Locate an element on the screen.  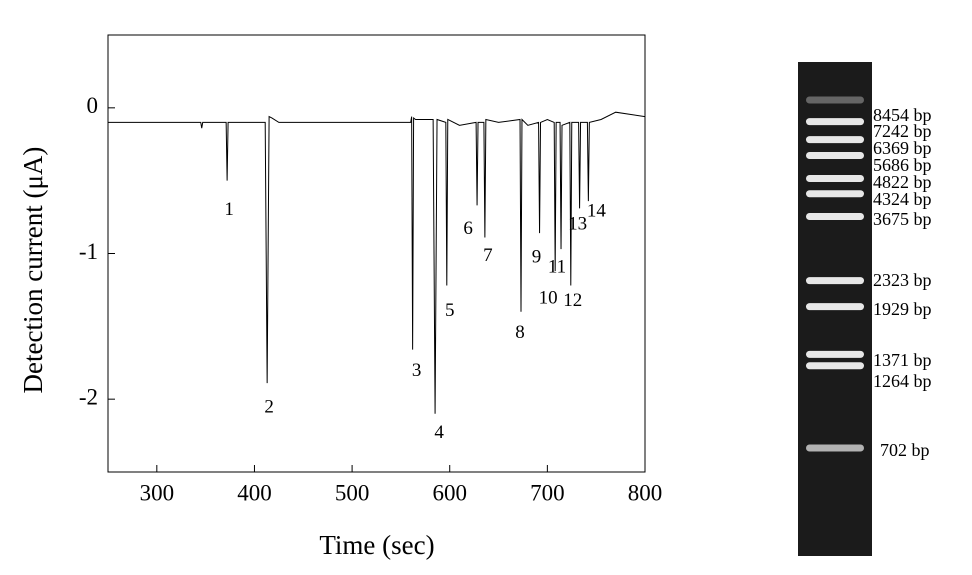
peak-label: 14 is located at coordinates (597, 210).